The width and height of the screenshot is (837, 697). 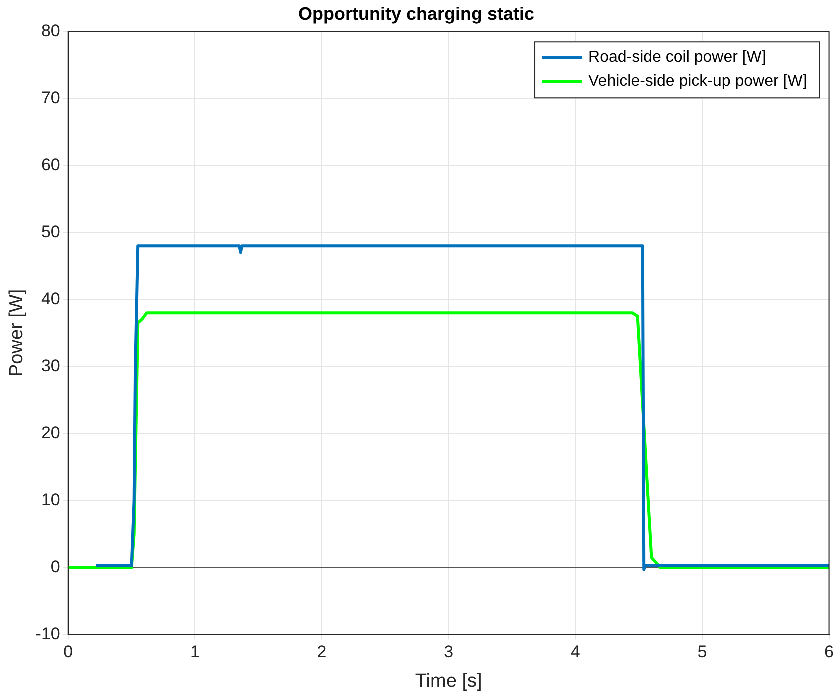 I want to click on y-tick-label: 70, so click(x=50, y=98).